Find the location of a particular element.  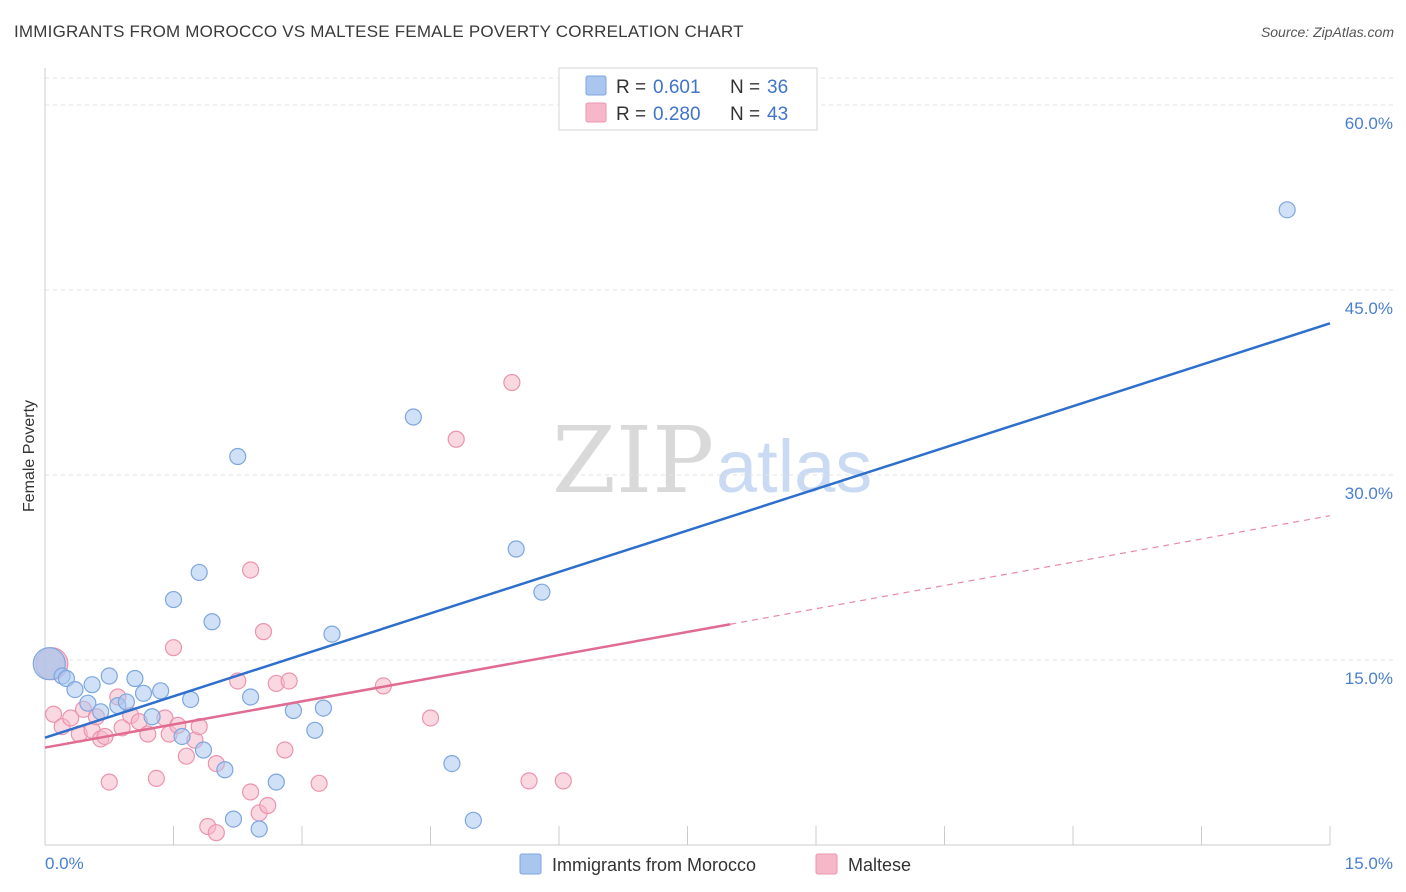

bottom-legend-label-morocco: Immigrants from Morocco is located at coordinates (654, 865).